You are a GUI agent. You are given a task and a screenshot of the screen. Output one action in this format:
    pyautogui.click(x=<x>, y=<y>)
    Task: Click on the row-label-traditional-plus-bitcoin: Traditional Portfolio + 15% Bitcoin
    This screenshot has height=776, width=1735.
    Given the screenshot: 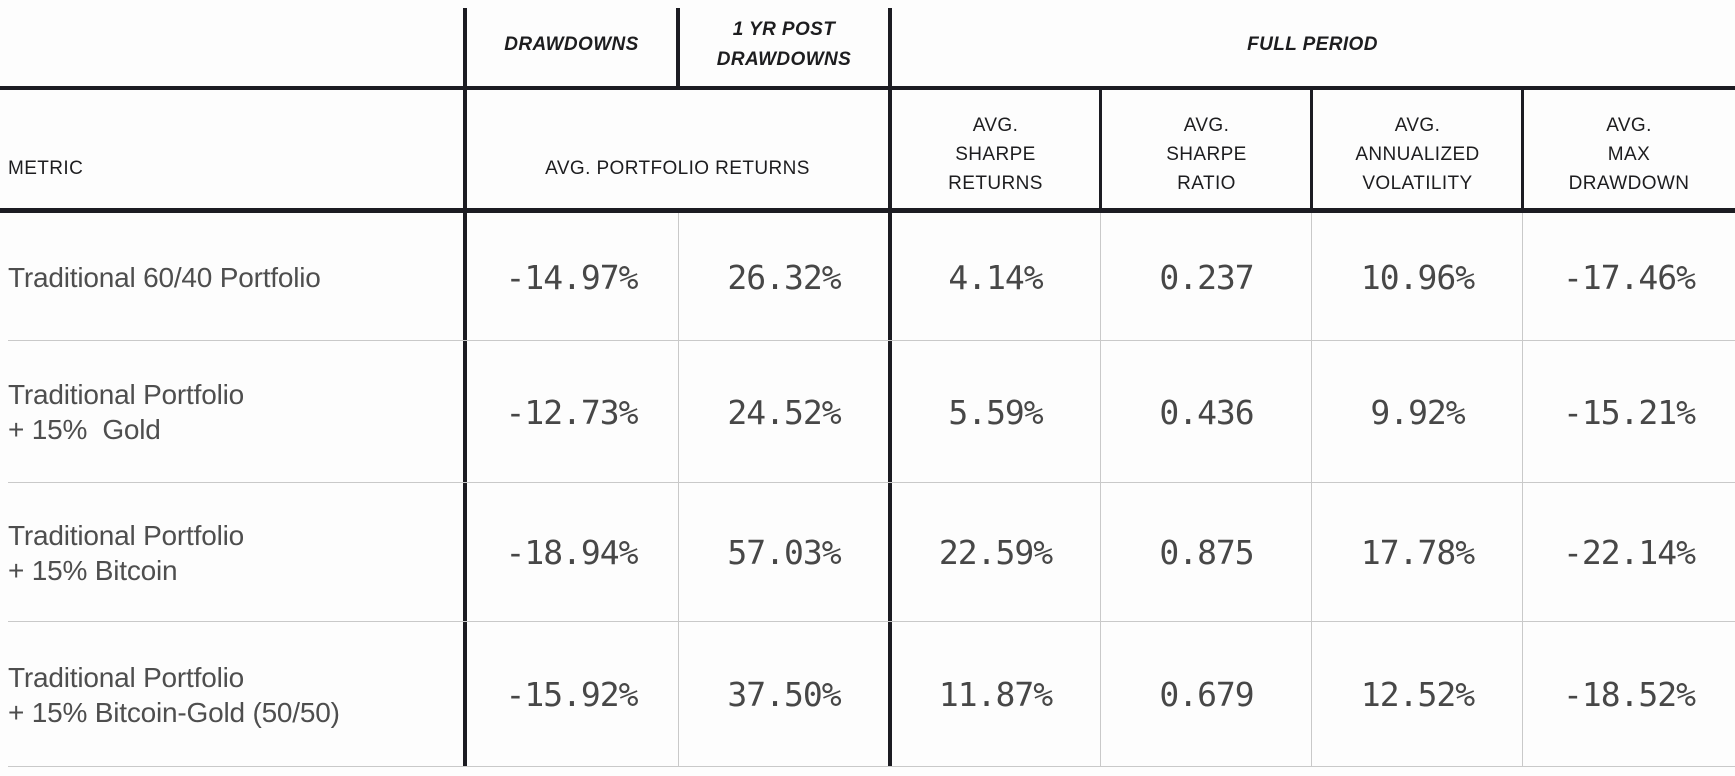 What is the action you would take?
    pyautogui.click(x=126, y=552)
    